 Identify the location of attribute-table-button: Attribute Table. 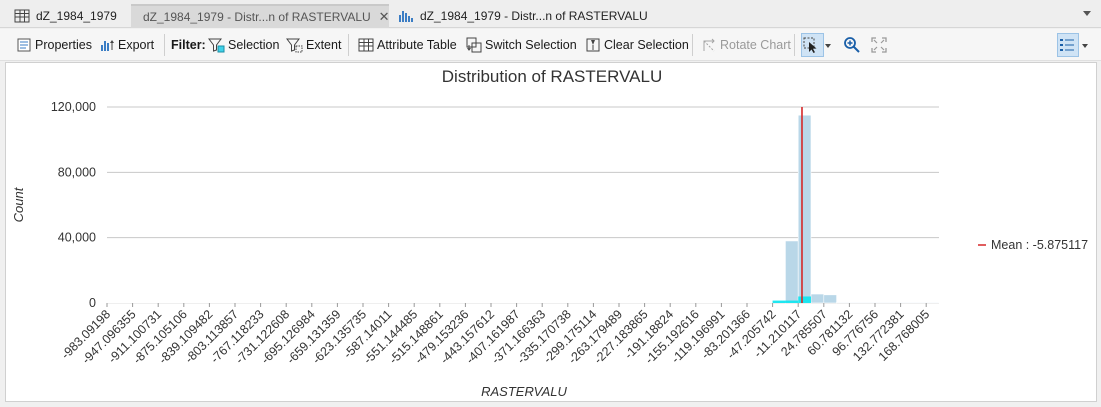
(407, 45).